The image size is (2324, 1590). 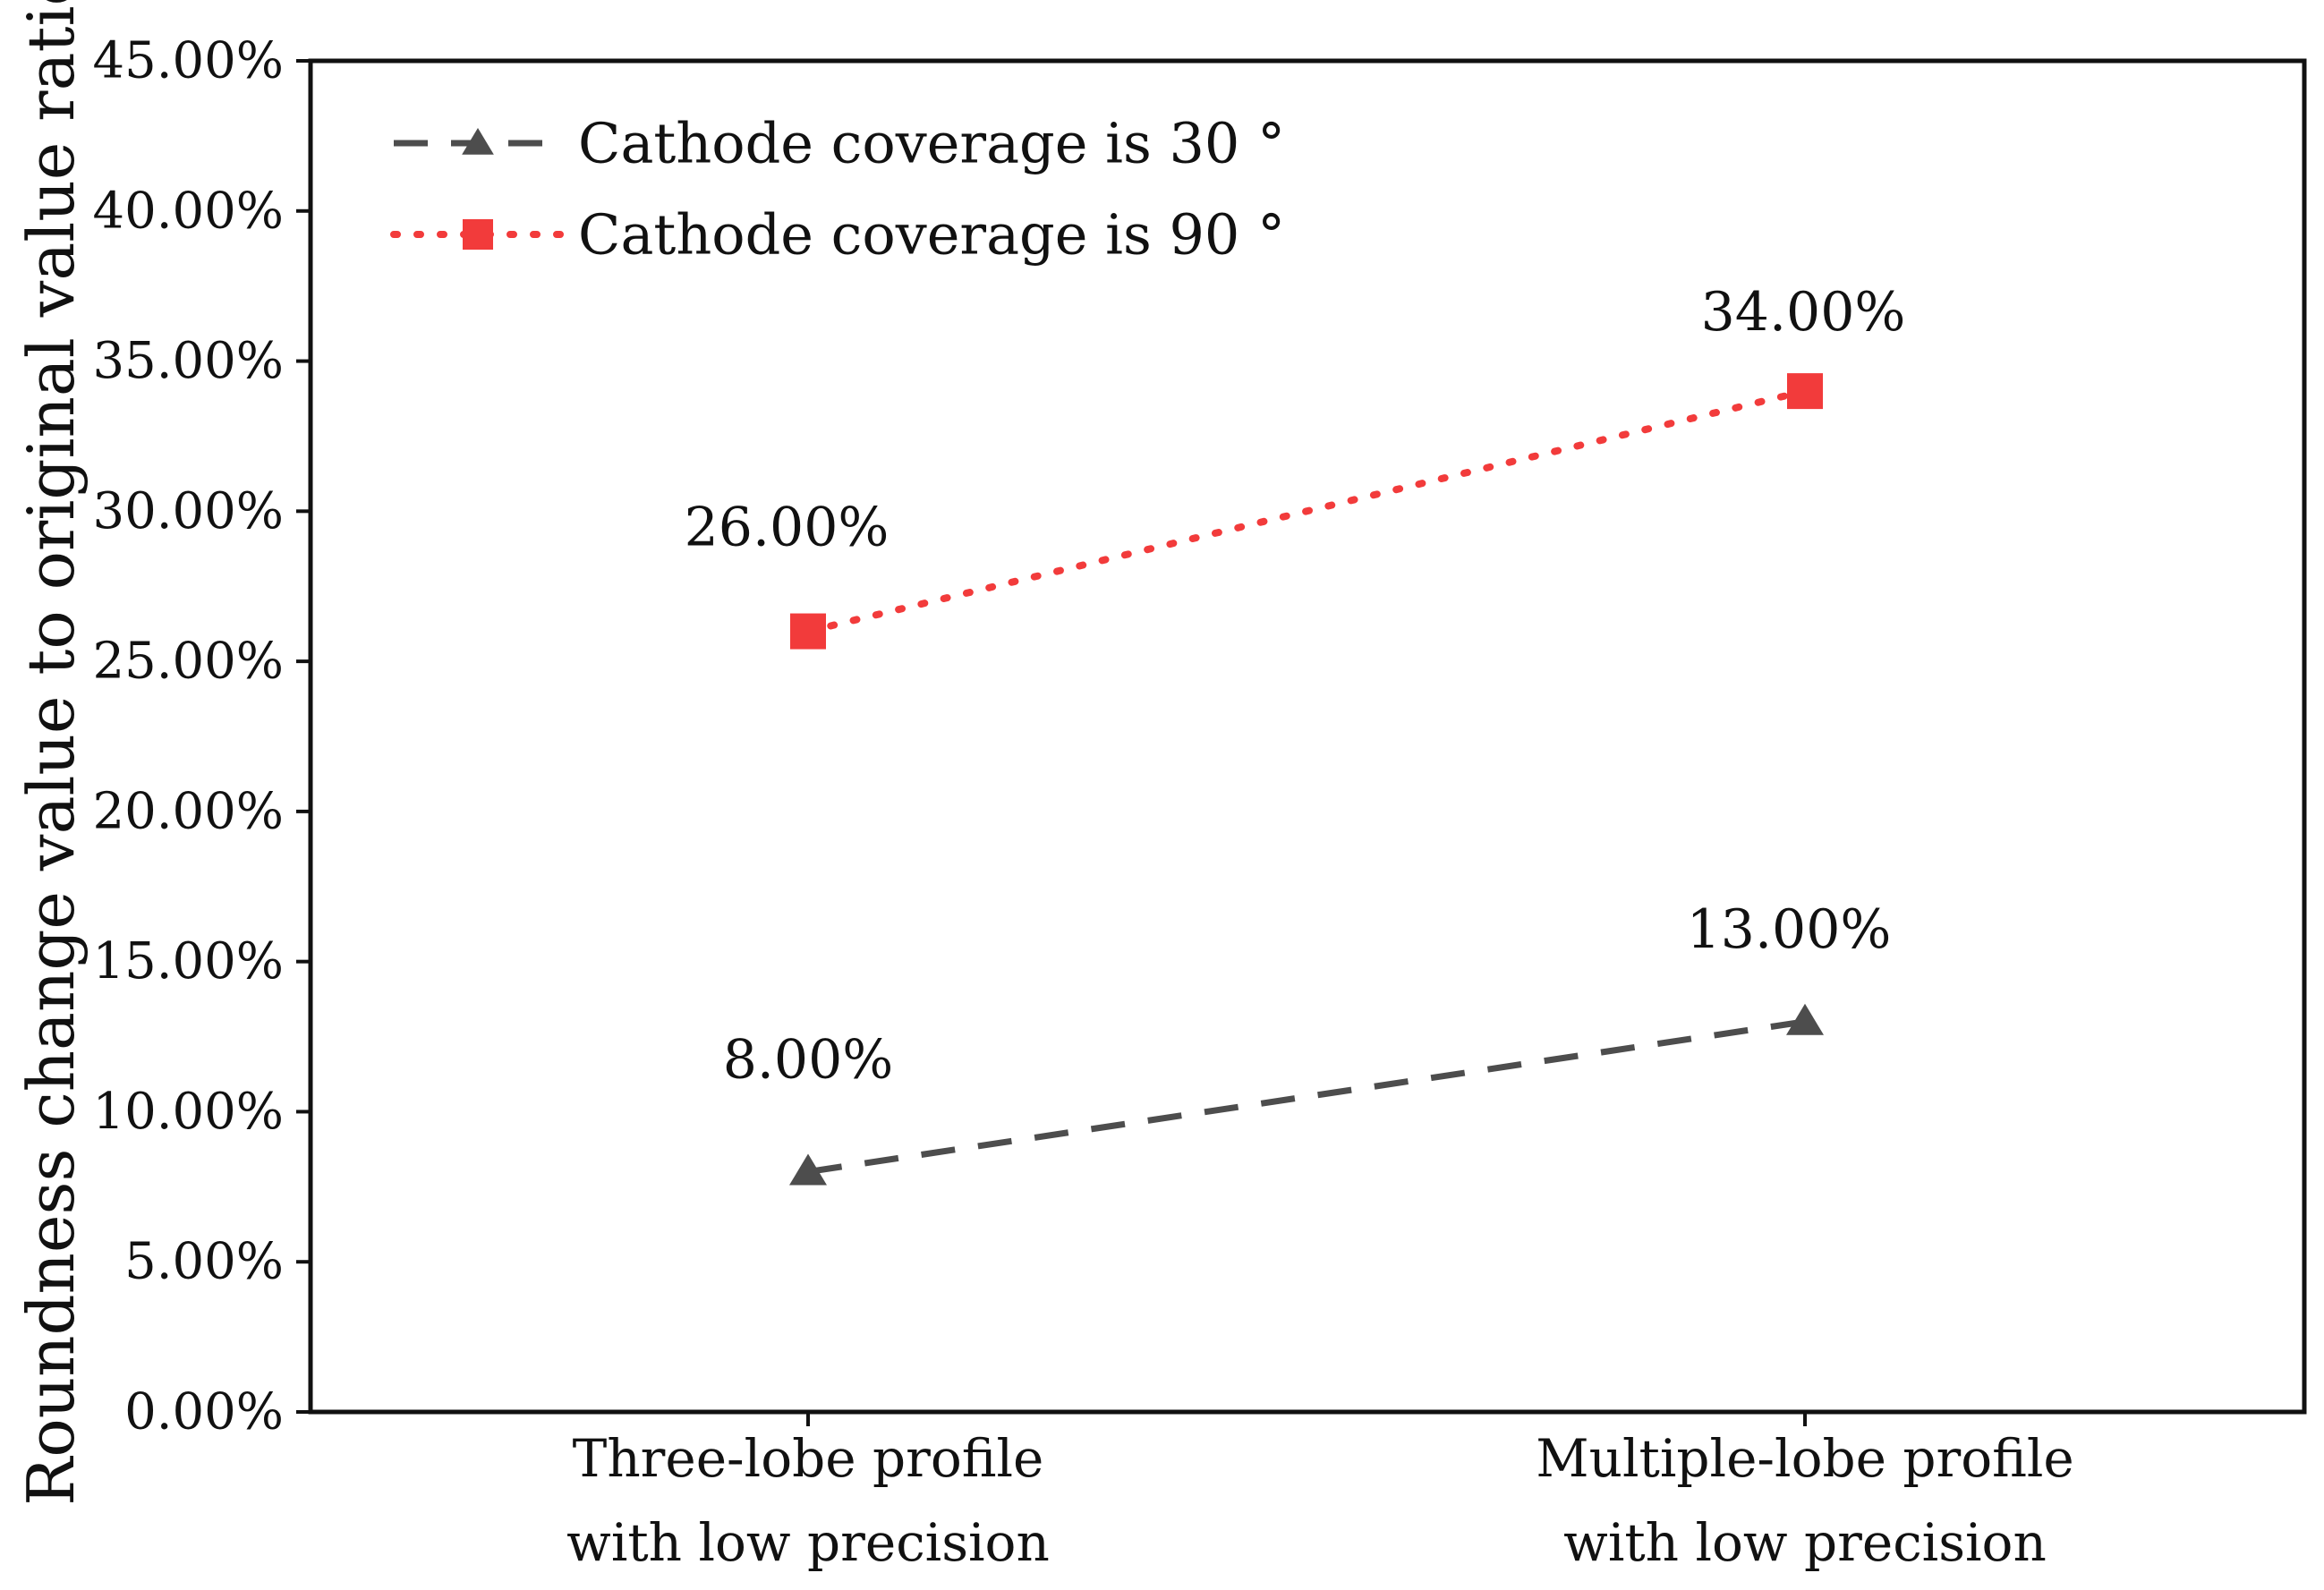 What do you see at coordinates (1789, 930) in the screenshot?
I see `data-label: 13.00%` at bounding box center [1789, 930].